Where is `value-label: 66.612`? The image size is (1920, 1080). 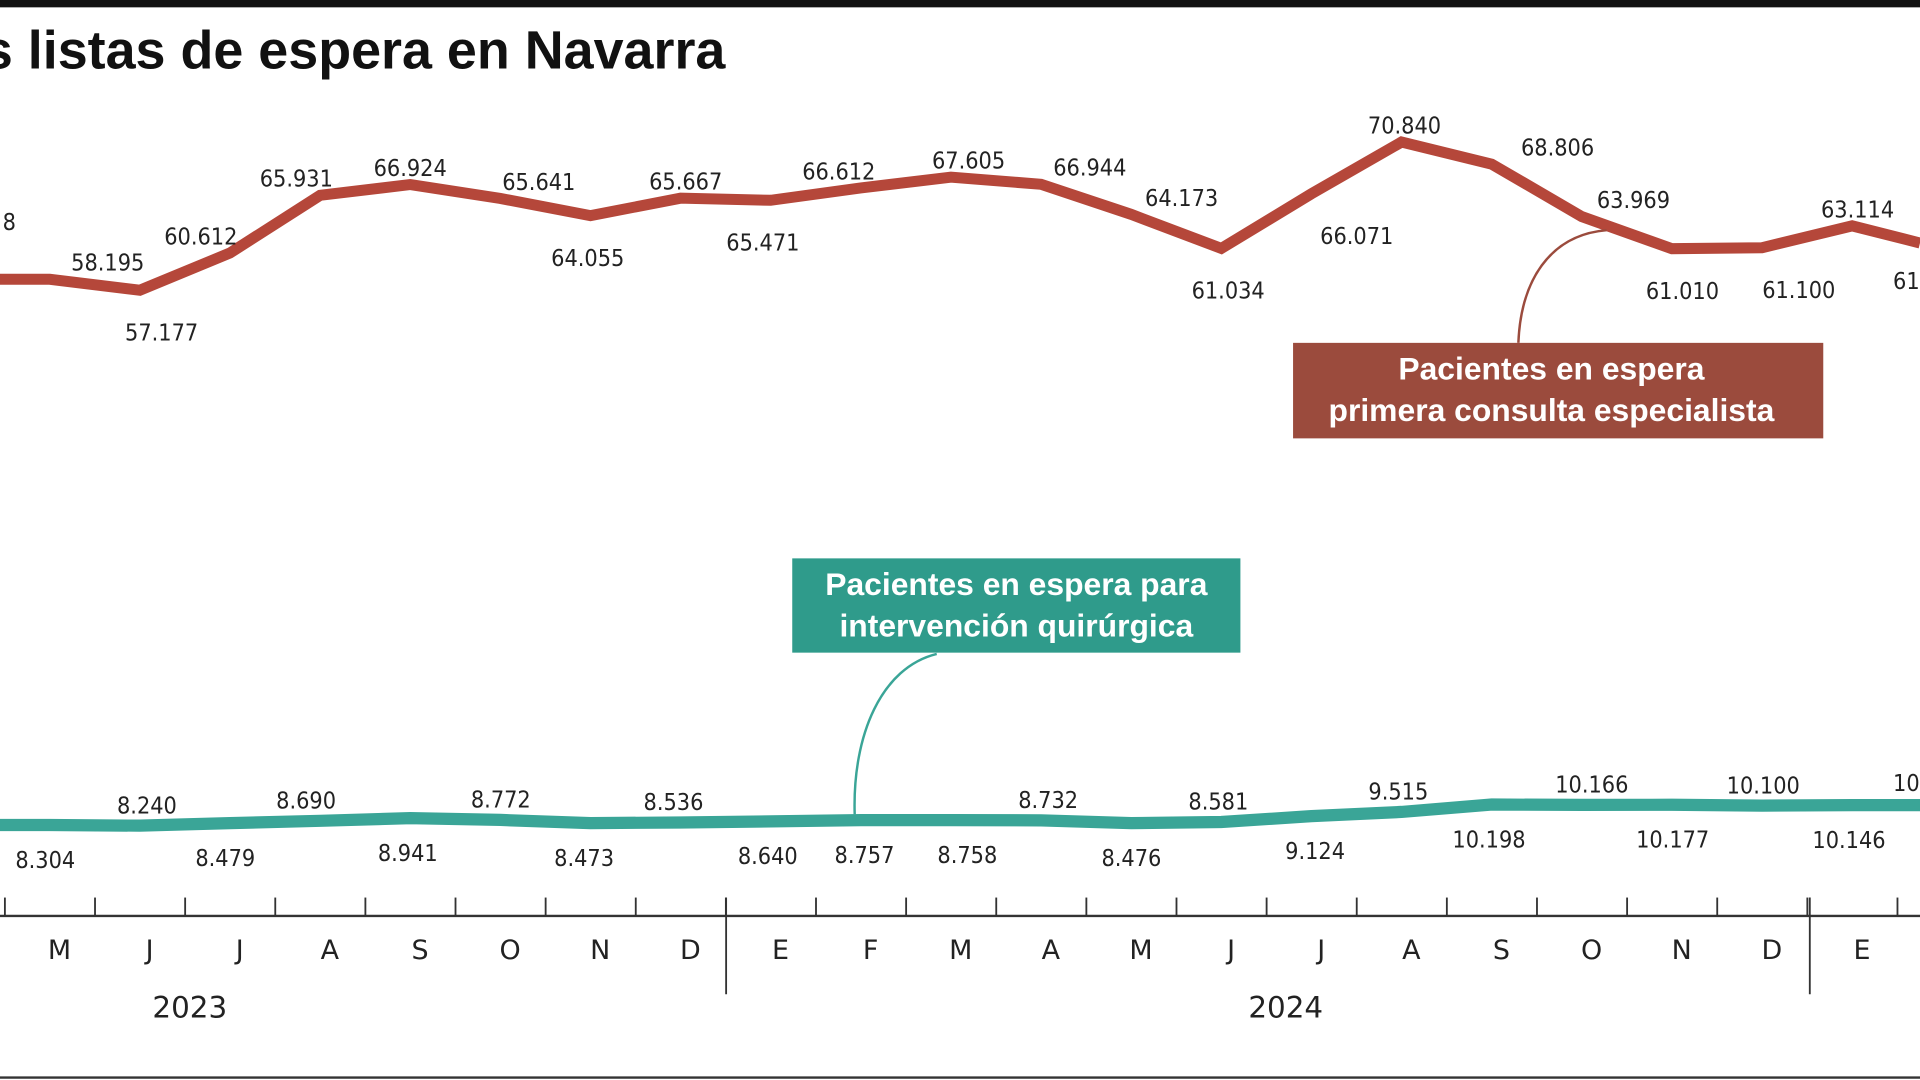
value-label: 66.612 is located at coordinates (838, 171).